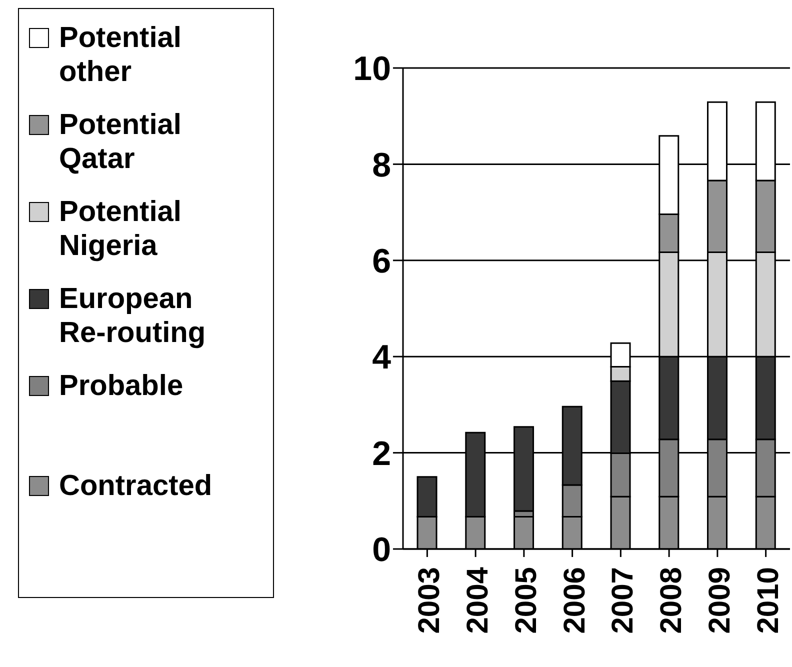  I want to click on x-tick-label: 2006, so click(575, 600).